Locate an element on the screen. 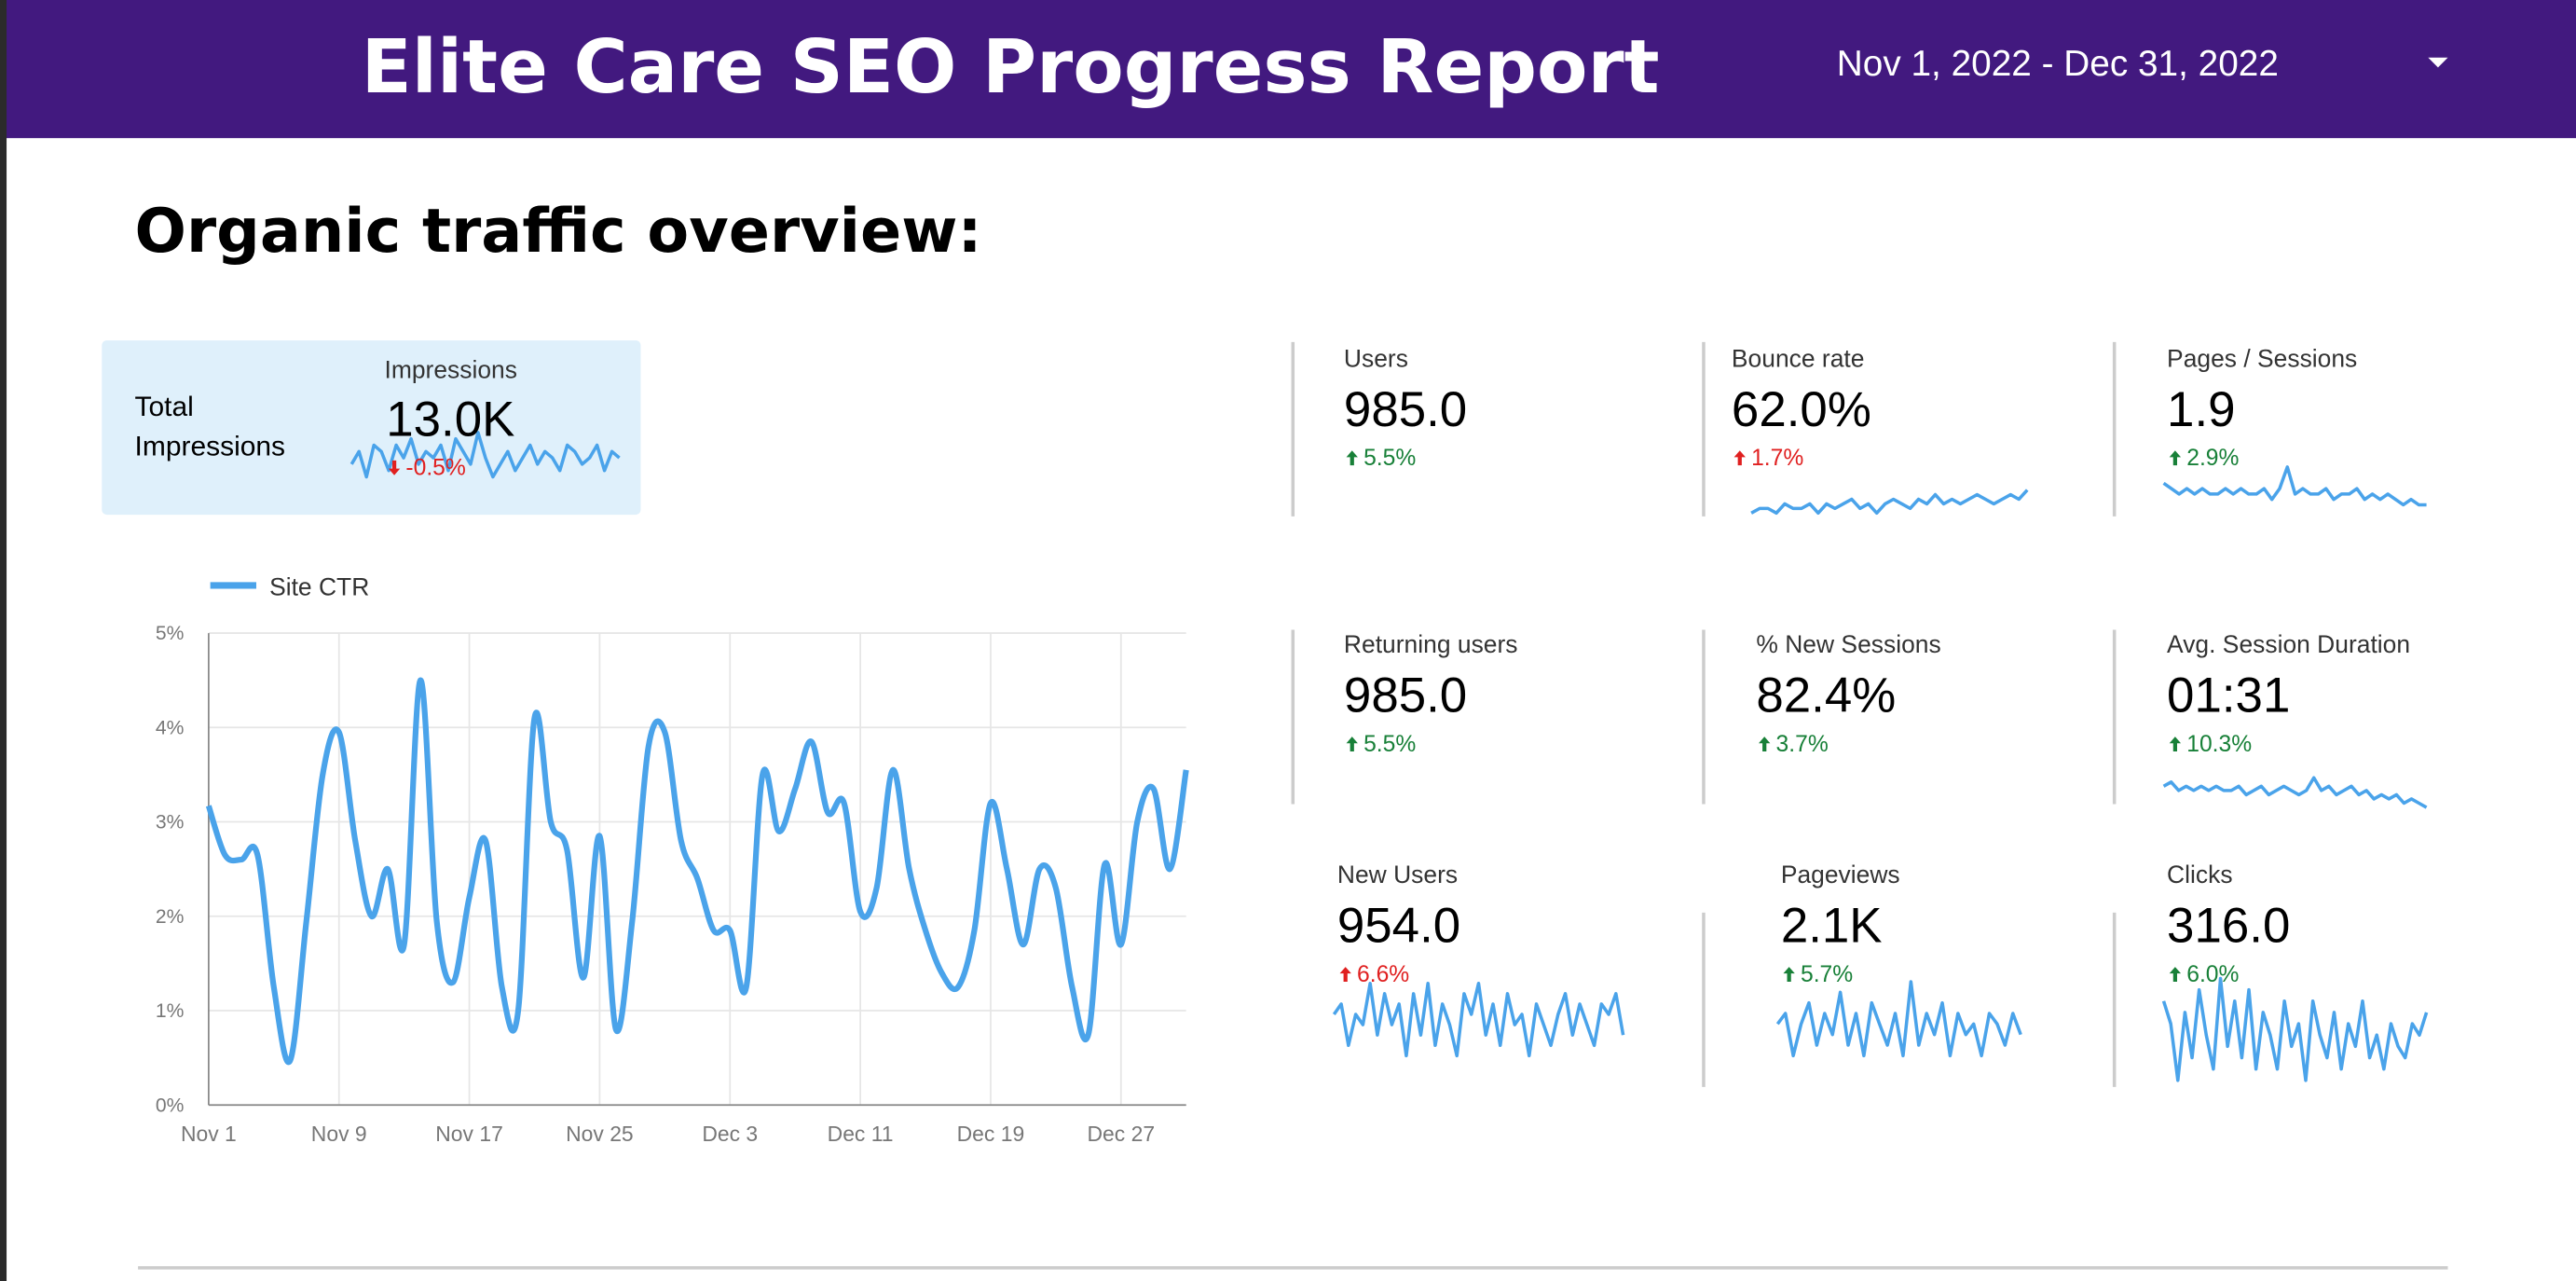 Image resolution: width=2576 pixels, height=1281 pixels. card-value: 01:31 is located at coordinates (2228, 696).